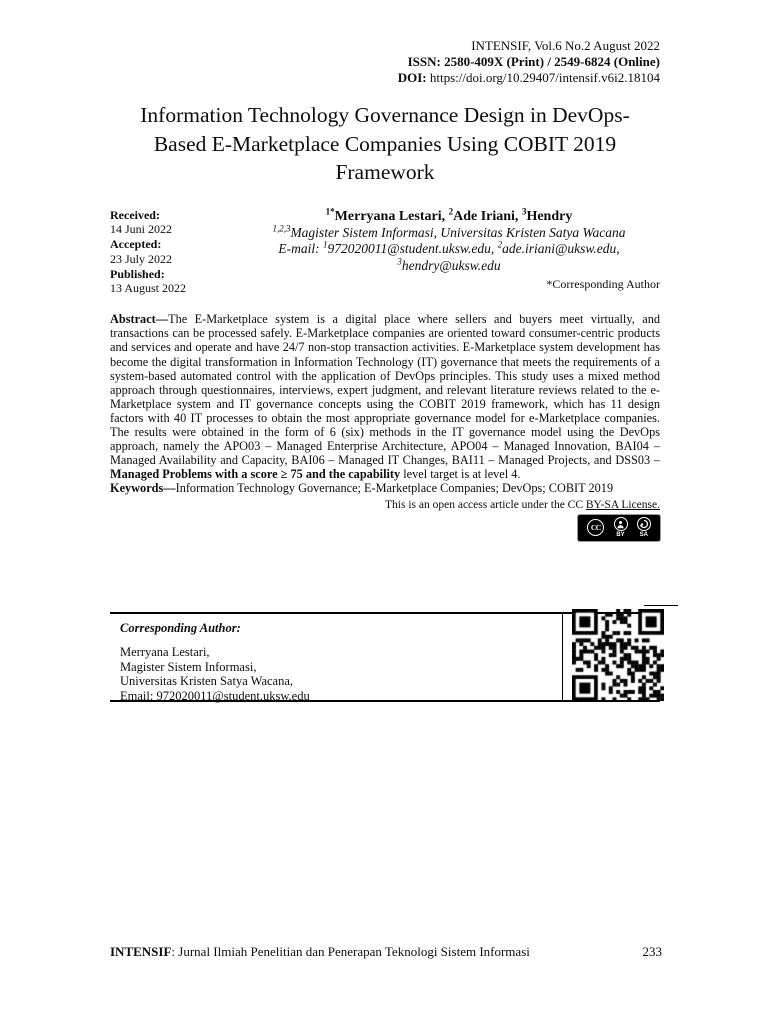  I want to click on qr-top-rule, so click(661, 605).